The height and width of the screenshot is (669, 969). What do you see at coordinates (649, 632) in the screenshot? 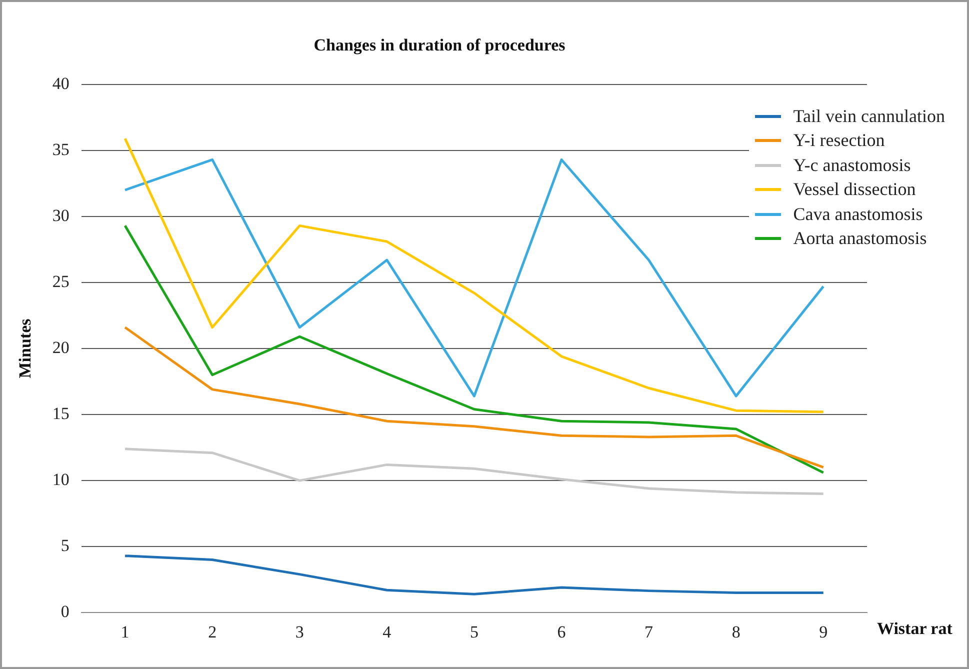
I see `x-tick-label: 7` at bounding box center [649, 632].